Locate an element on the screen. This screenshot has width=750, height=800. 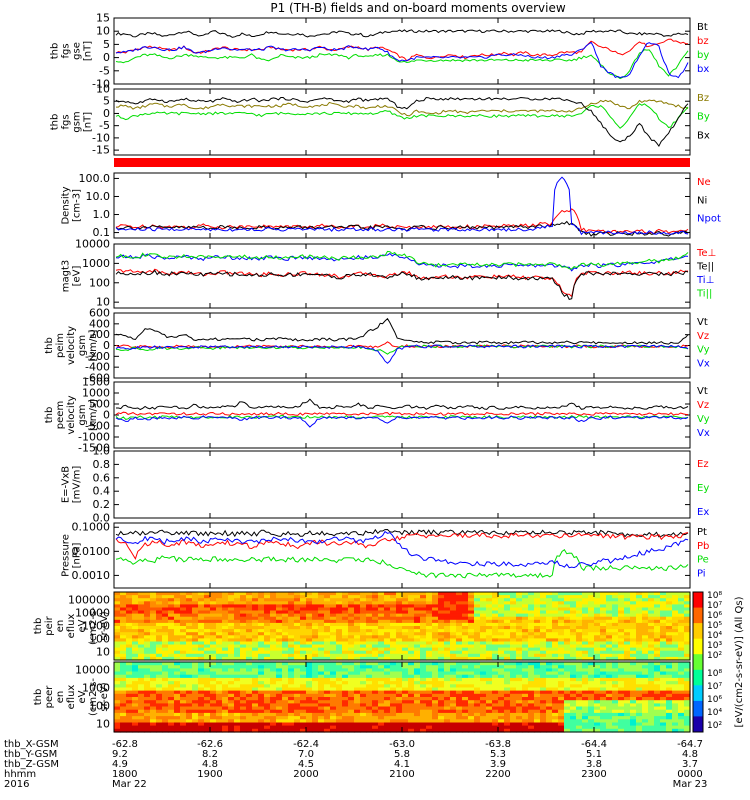
colorbar-frame is located at coordinates (698, 662).